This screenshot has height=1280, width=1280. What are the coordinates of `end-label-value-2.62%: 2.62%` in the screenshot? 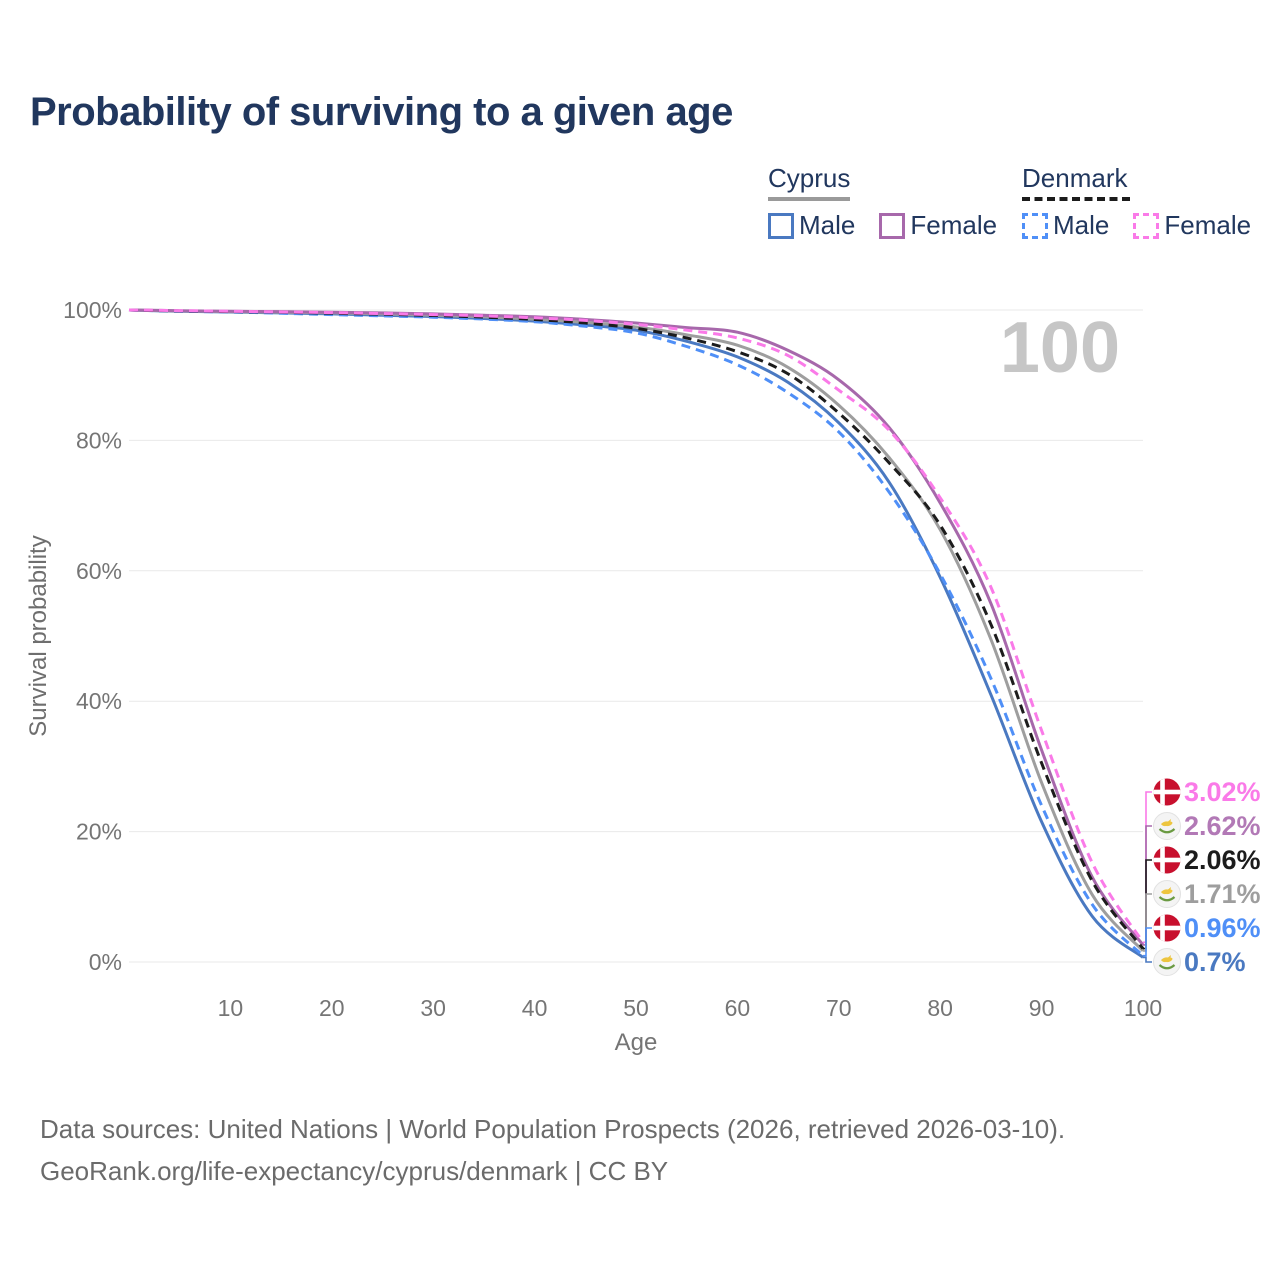 It's located at (1222, 826).